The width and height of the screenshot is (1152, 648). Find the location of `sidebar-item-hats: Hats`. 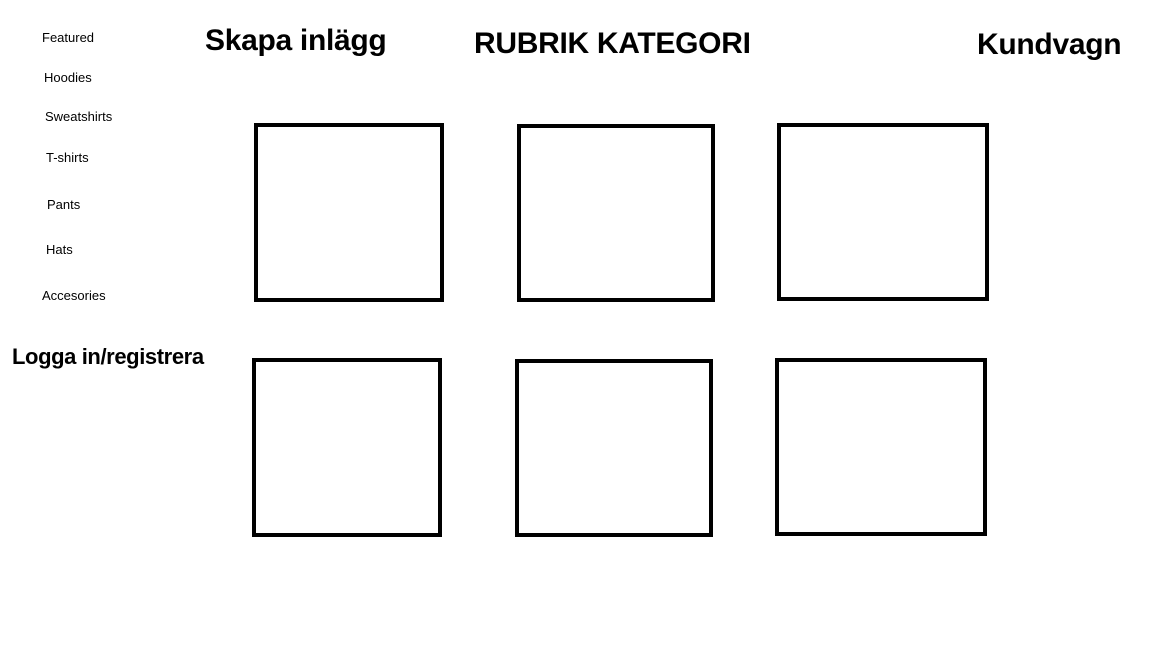

sidebar-item-hats: Hats is located at coordinates (59, 249).